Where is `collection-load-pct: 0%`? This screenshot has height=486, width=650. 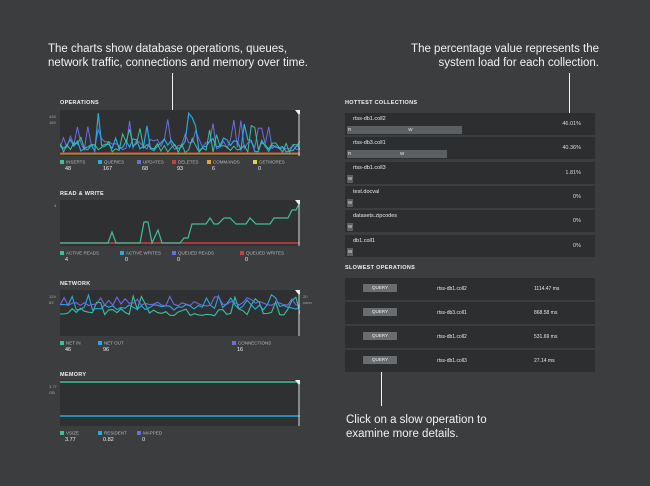 collection-load-pct: 0% is located at coordinates (577, 196).